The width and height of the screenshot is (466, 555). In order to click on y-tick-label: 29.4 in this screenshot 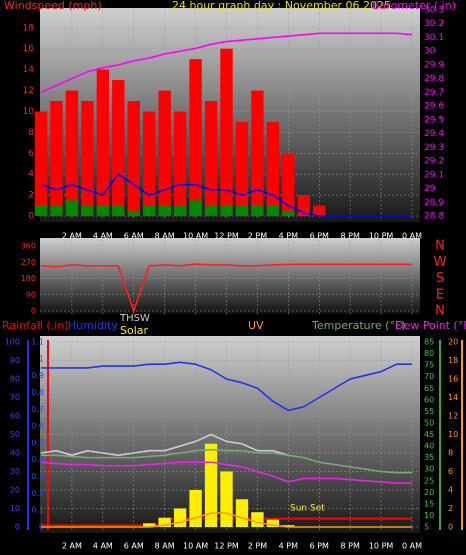, I will do `click(434, 134)`.